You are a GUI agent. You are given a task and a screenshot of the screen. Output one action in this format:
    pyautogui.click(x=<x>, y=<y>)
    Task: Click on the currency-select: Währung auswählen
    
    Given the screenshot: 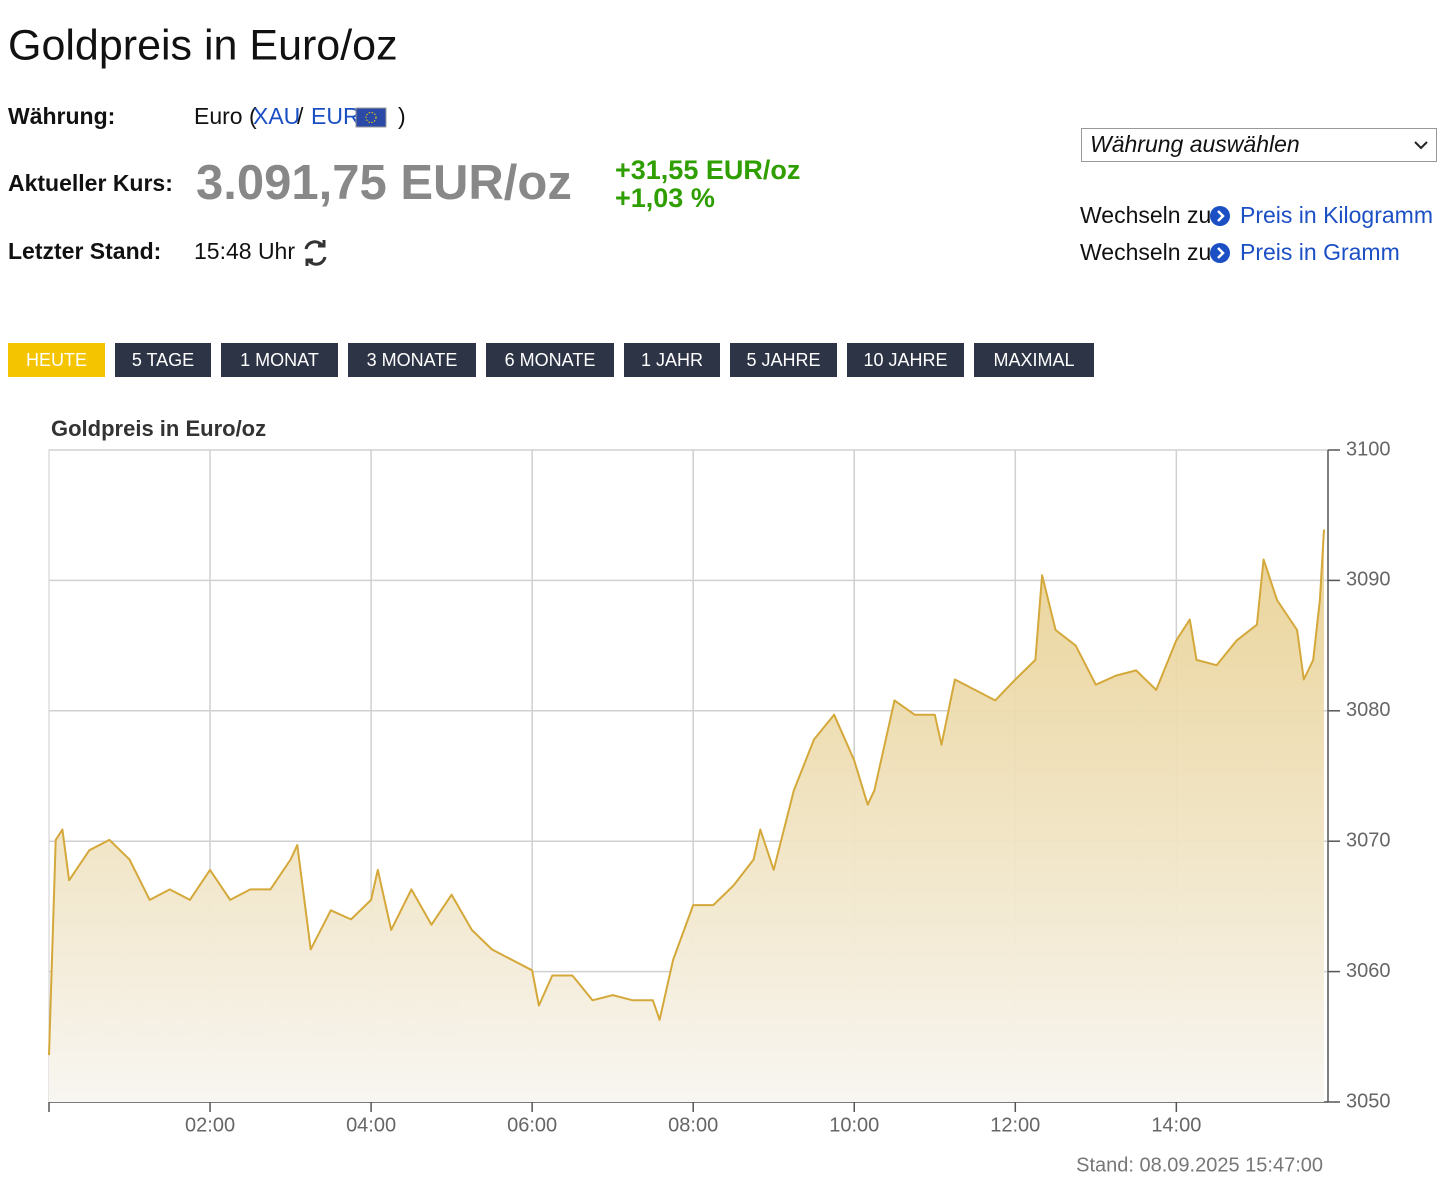 What is the action you would take?
    pyautogui.click(x=1259, y=145)
    